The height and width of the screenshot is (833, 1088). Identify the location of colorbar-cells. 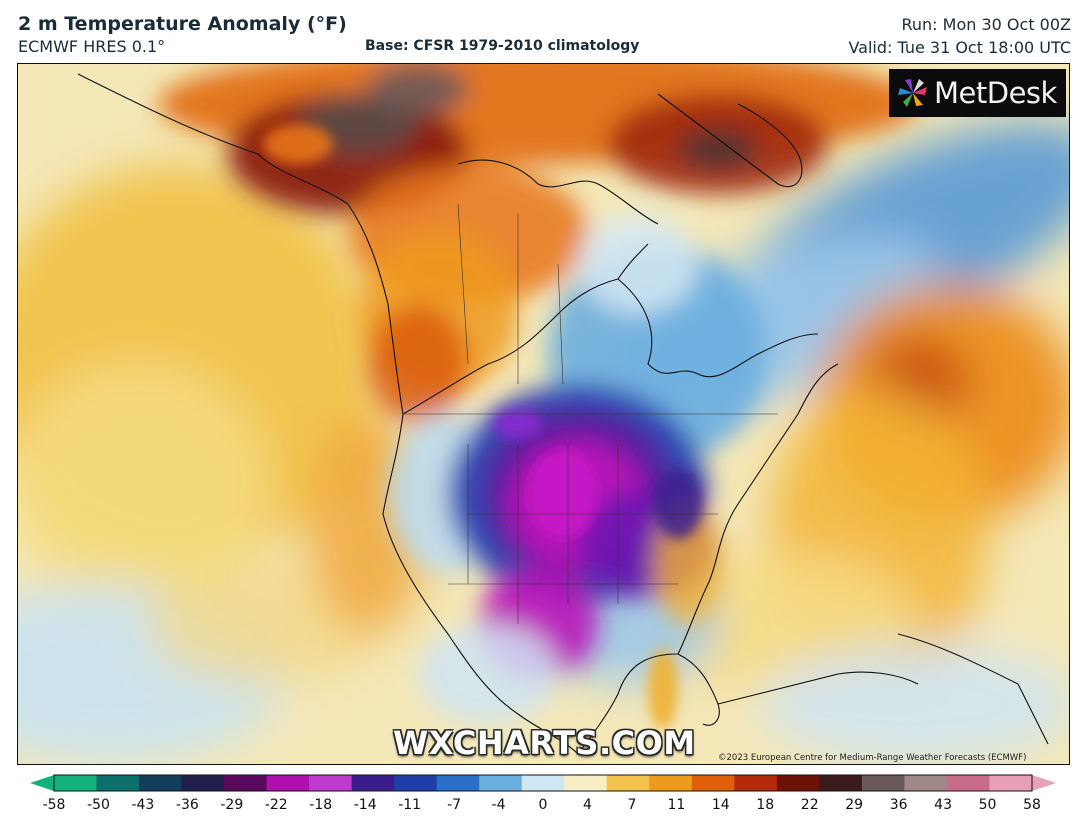
(543, 783).